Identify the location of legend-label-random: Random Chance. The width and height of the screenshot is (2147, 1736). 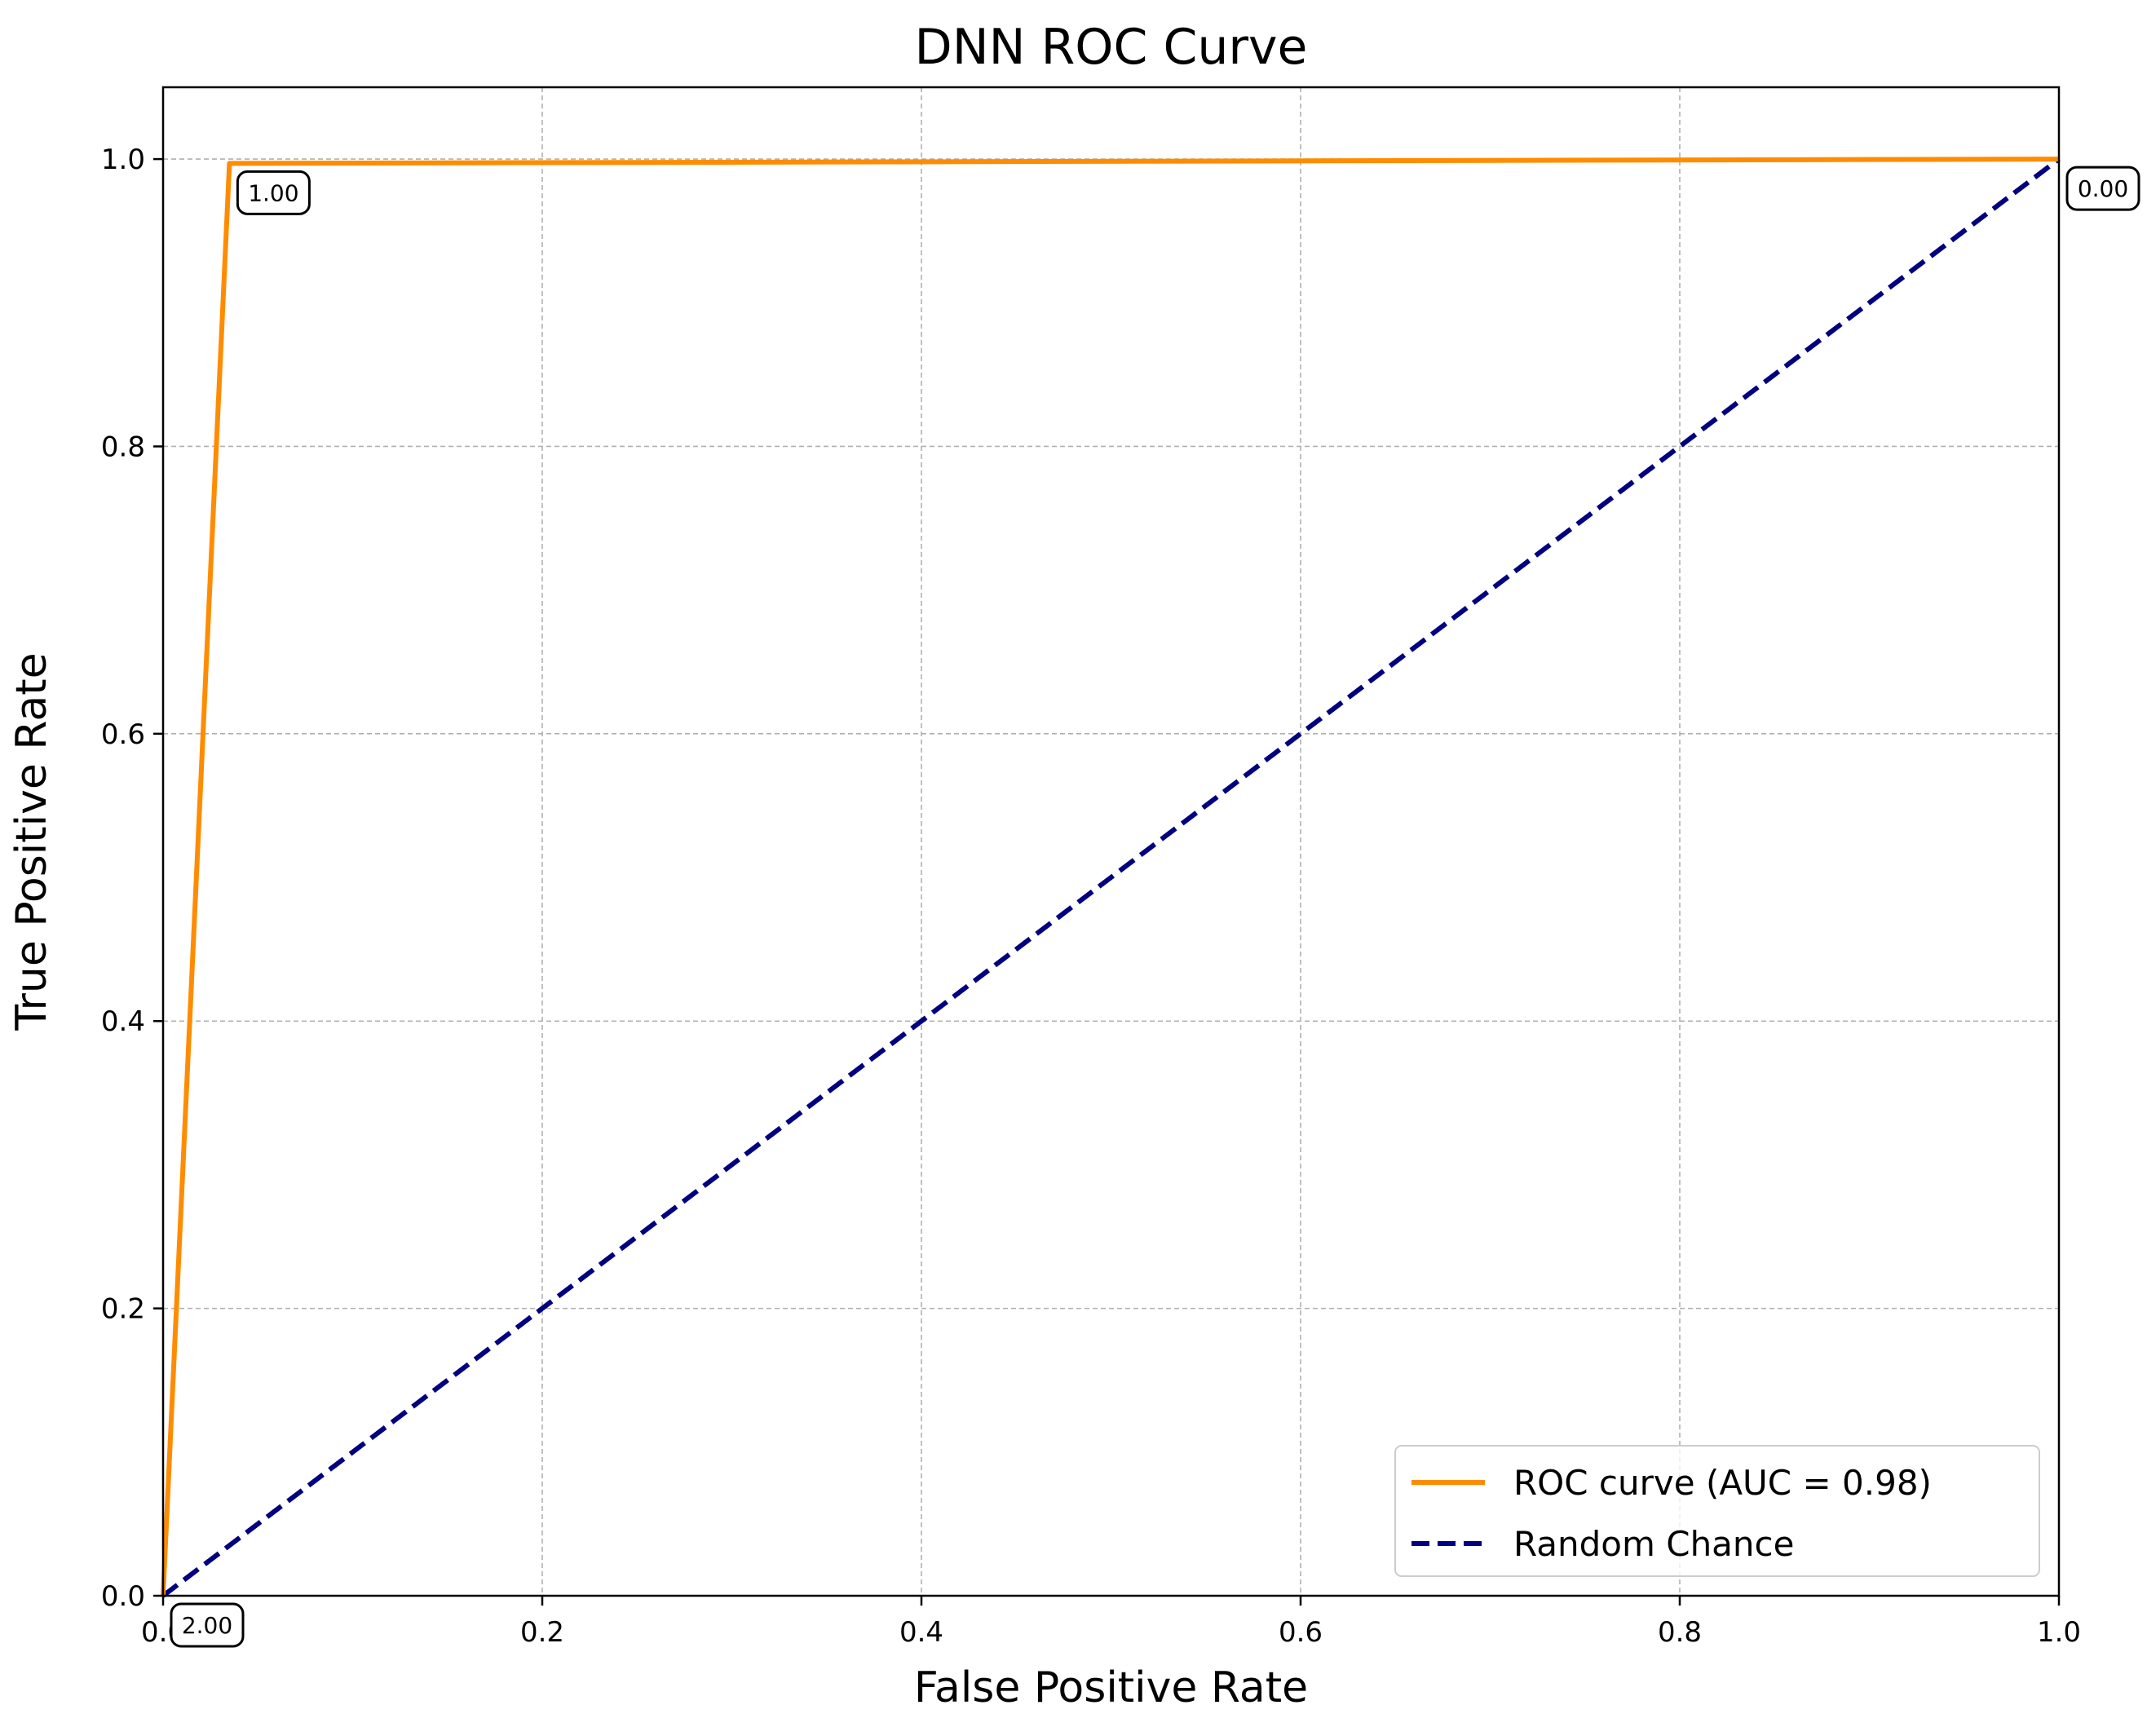
(1653, 1544).